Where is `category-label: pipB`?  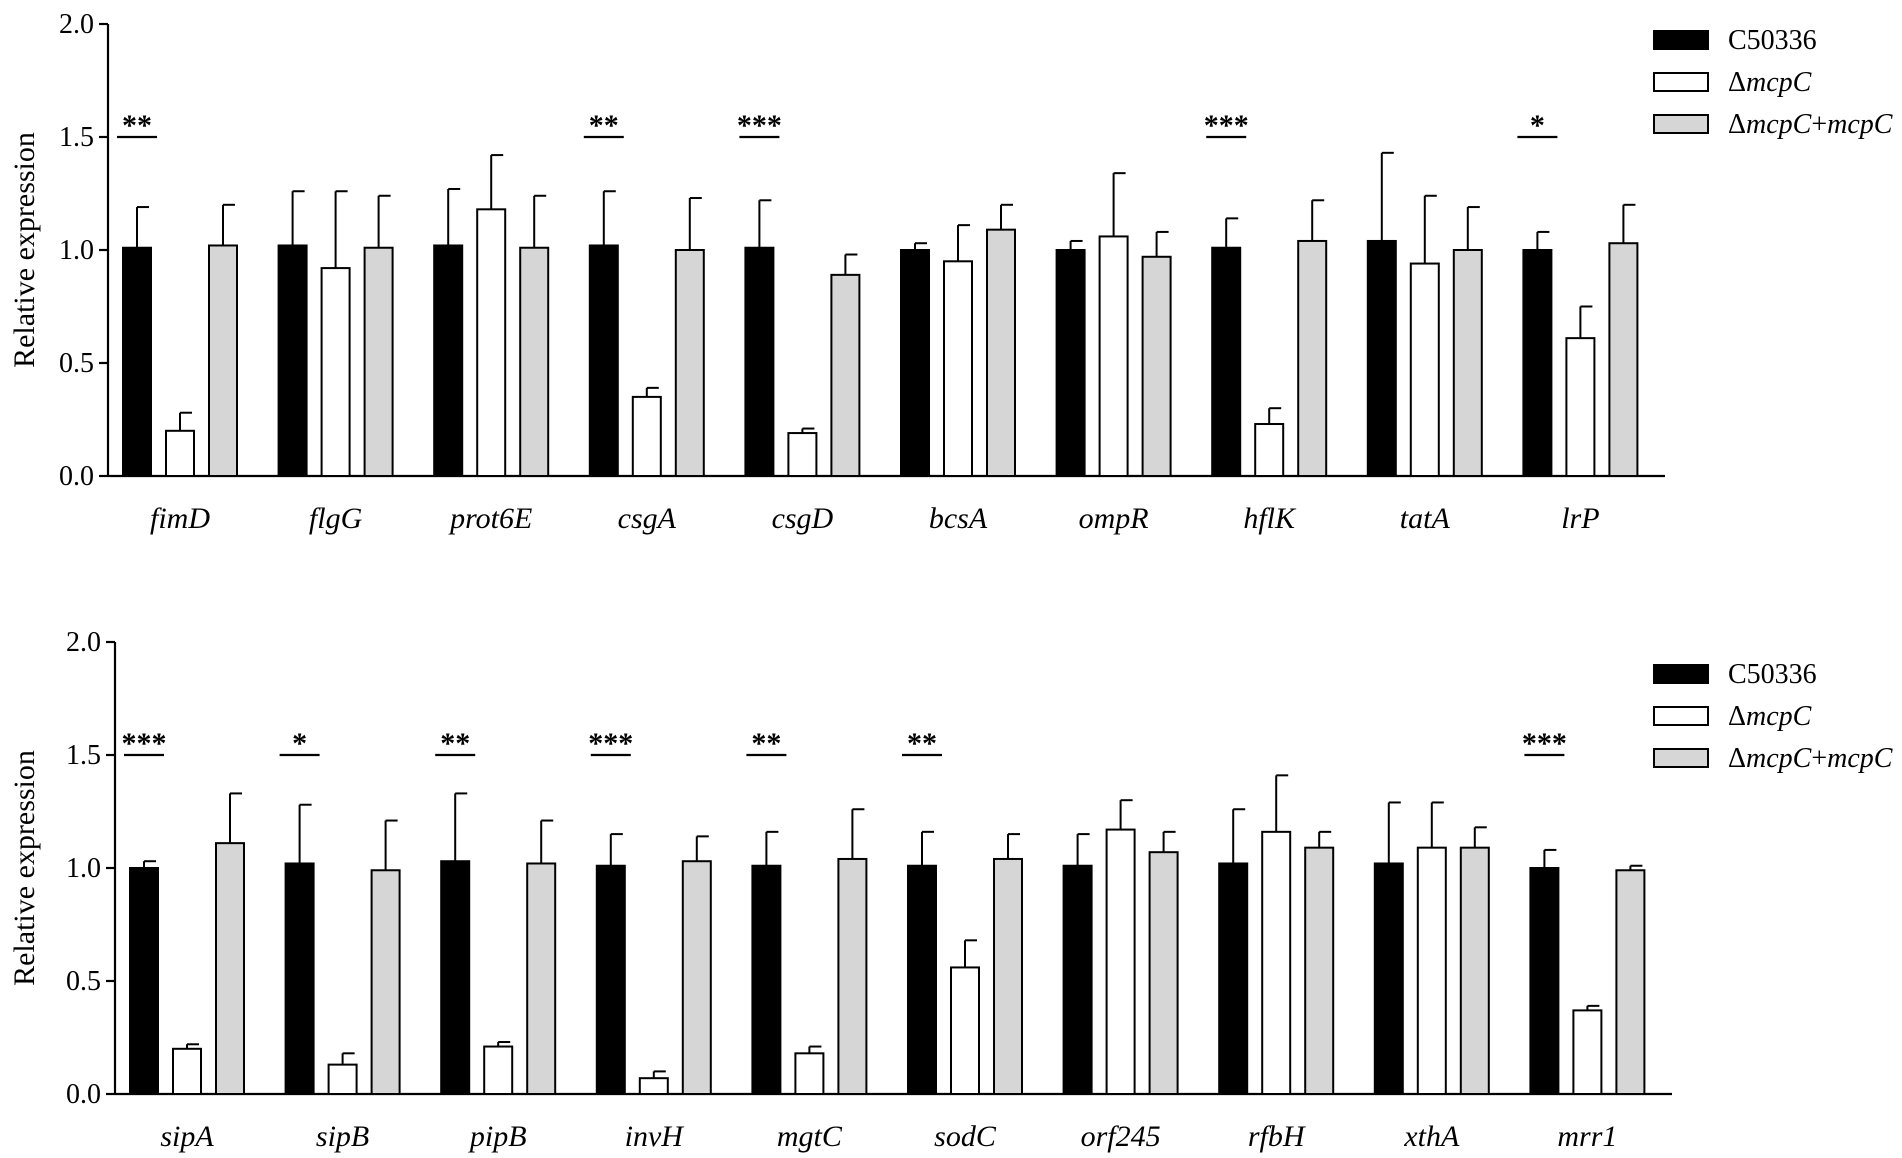 category-label: pipB is located at coordinates (497, 1136).